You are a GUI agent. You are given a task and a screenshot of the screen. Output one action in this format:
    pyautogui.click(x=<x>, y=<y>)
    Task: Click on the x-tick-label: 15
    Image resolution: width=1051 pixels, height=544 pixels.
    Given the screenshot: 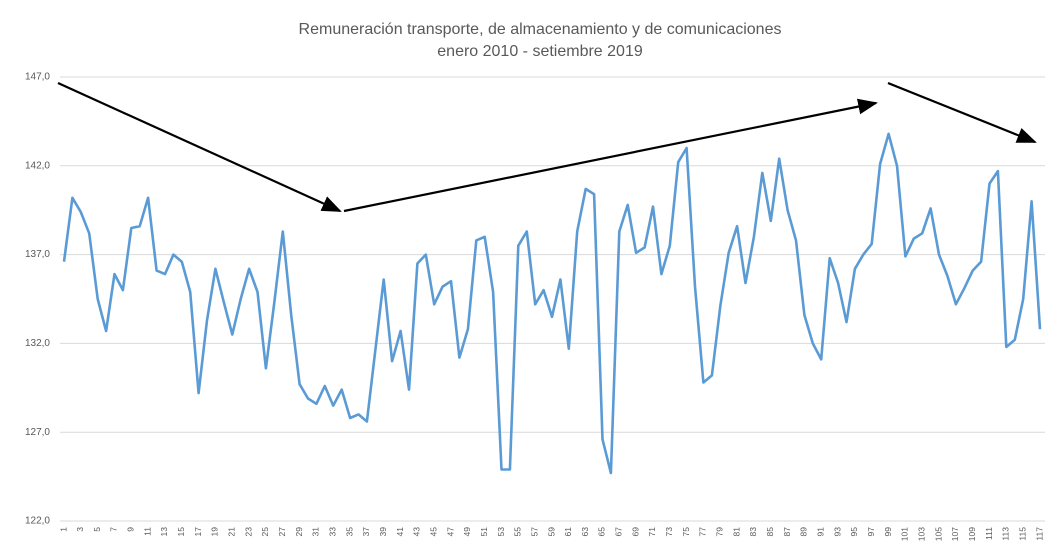 What is the action you would take?
    pyautogui.click(x=181, y=532)
    